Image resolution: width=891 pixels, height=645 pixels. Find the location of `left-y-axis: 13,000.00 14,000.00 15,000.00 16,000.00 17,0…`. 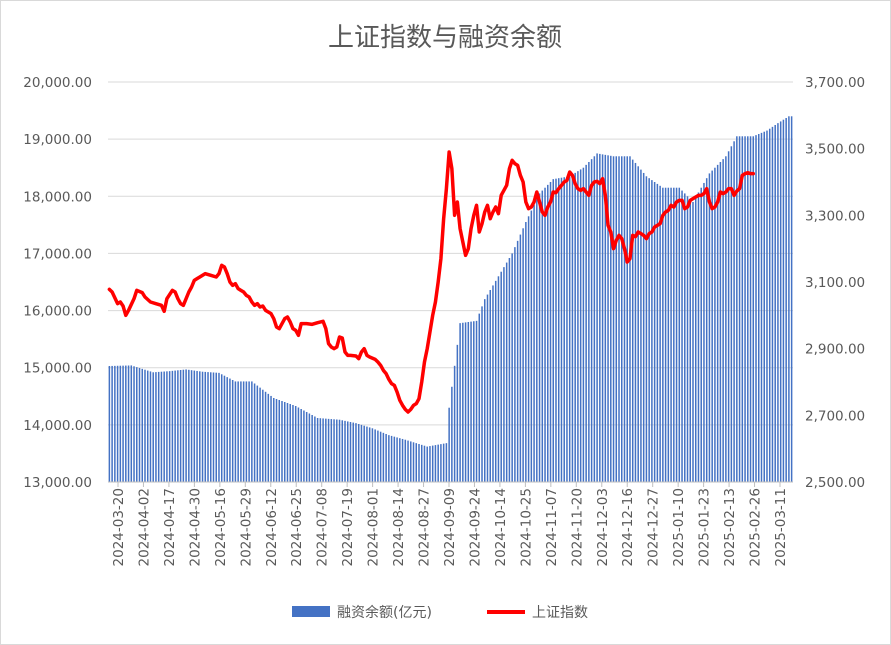

left-y-axis: 13,000.00 14,000.00 15,000.00 16,000.00 17,0… is located at coordinates (57, 283).